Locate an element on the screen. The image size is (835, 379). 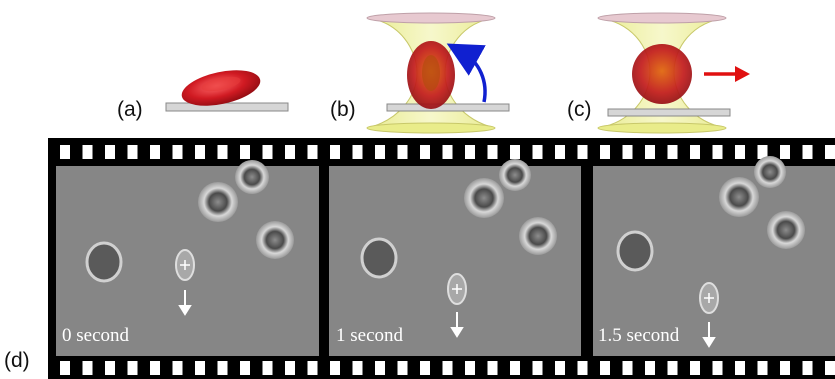
push-arrow-icon is located at coordinates (742, 74).